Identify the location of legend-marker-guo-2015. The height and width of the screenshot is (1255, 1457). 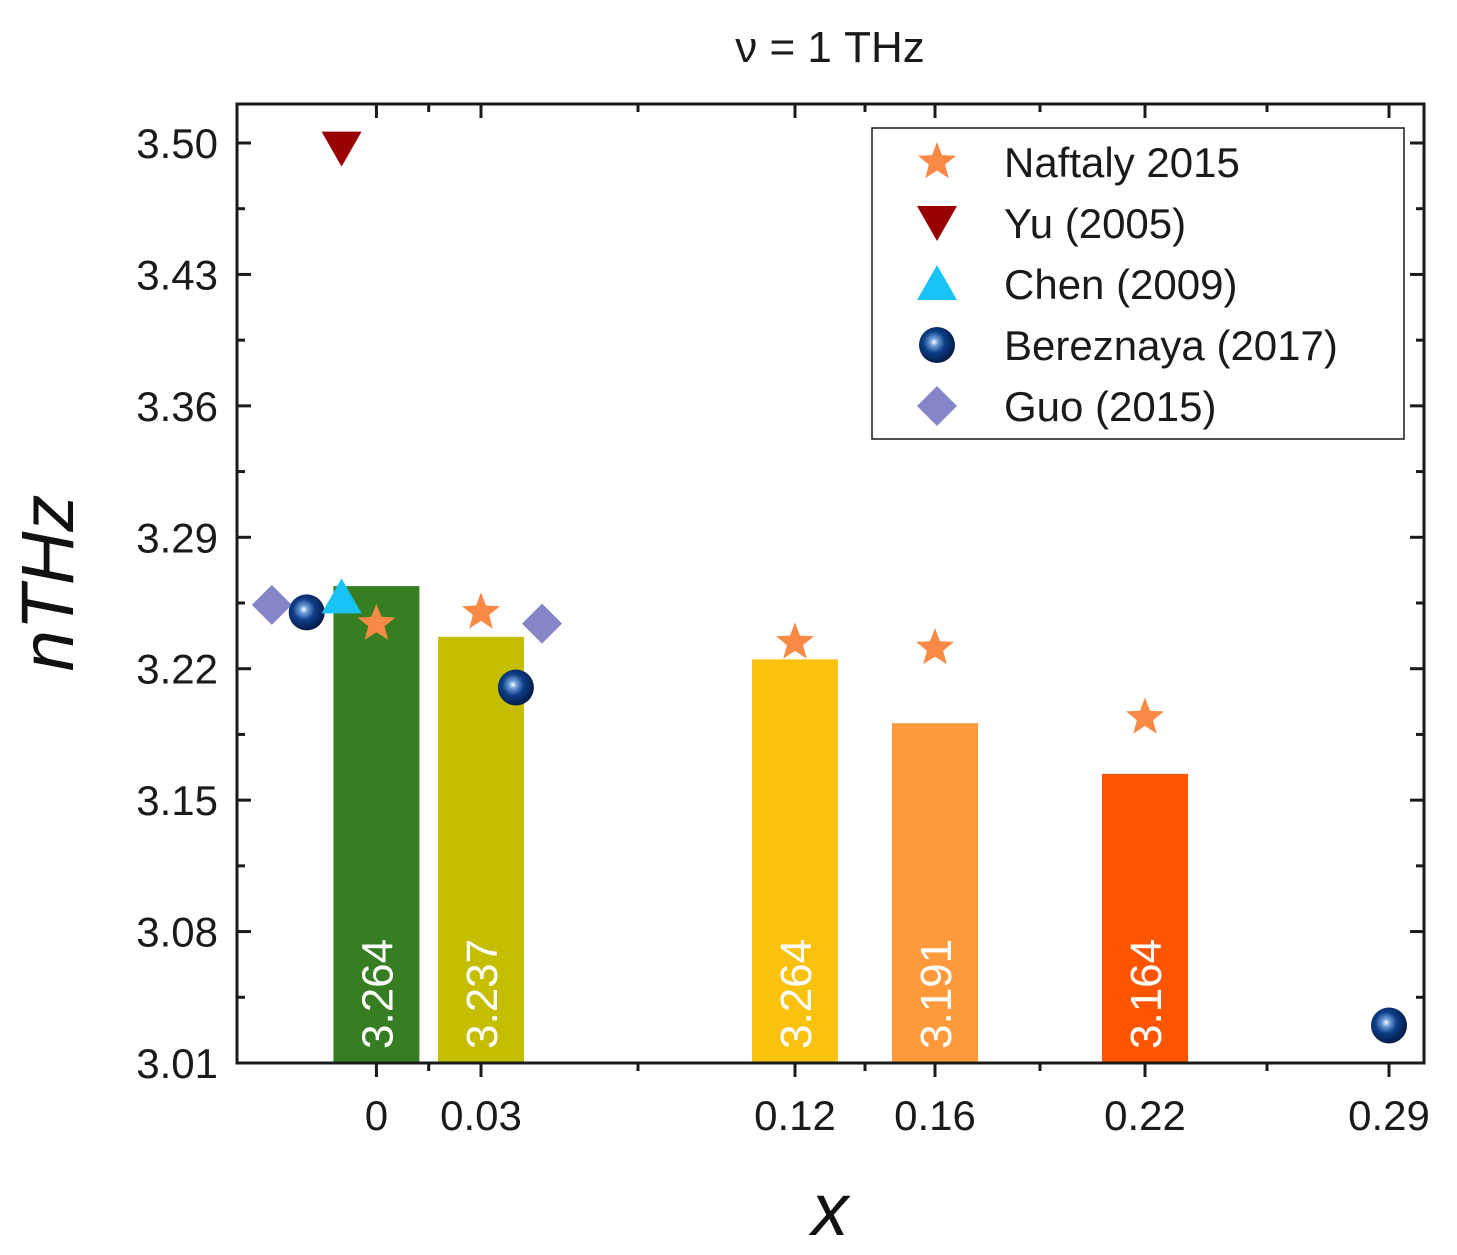
(937, 406).